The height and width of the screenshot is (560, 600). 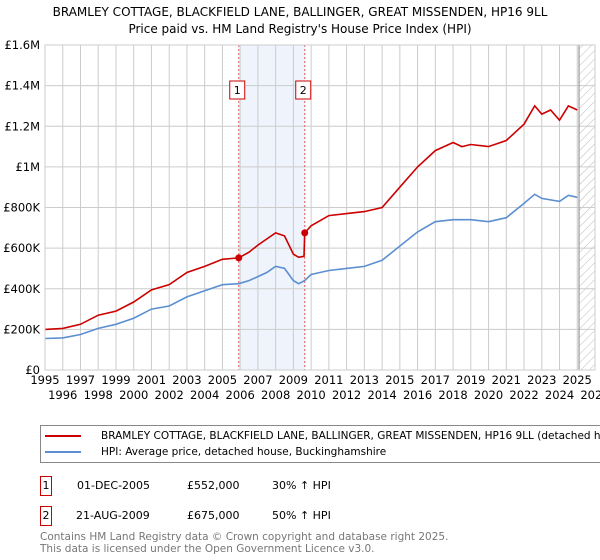 What do you see at coordinates (417, 395) in the screenshot?
I see `x-tick-label: 2016` at bounding box center [417, 395].